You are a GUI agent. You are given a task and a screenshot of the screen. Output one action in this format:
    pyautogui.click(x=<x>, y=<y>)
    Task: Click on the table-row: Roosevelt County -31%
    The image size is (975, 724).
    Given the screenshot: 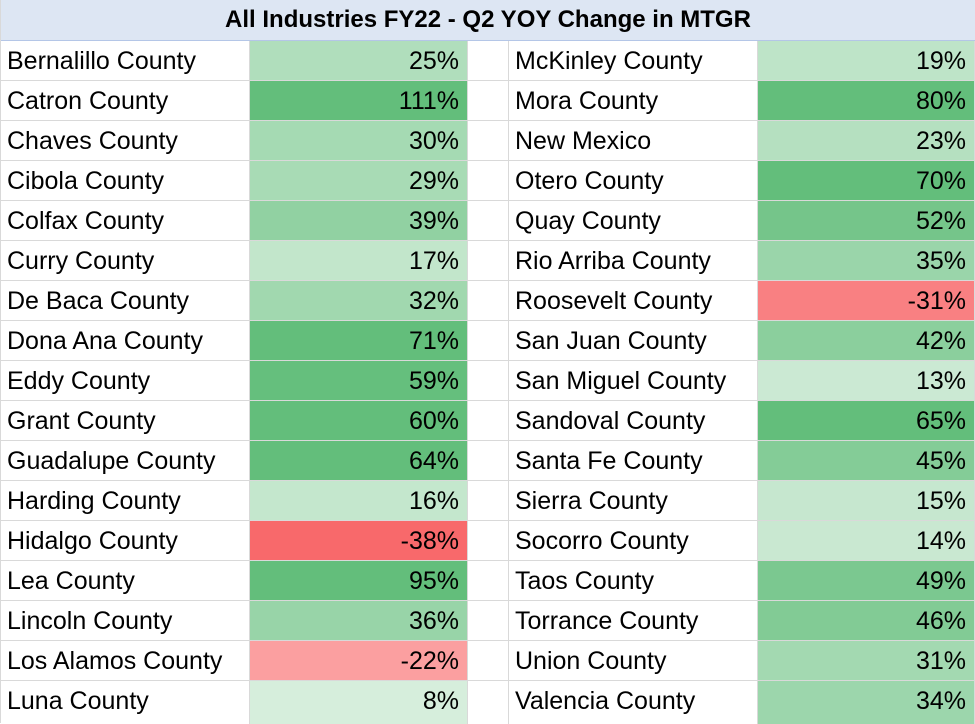 What is the action you would take?
    pyautogui.click(x=742, y=301)
    